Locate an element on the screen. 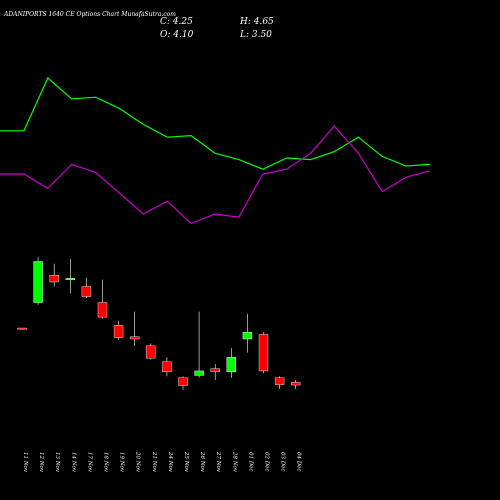 The image size is (500, 500). x-tick-label: 27 Nov is located at coordinates (218, 462).